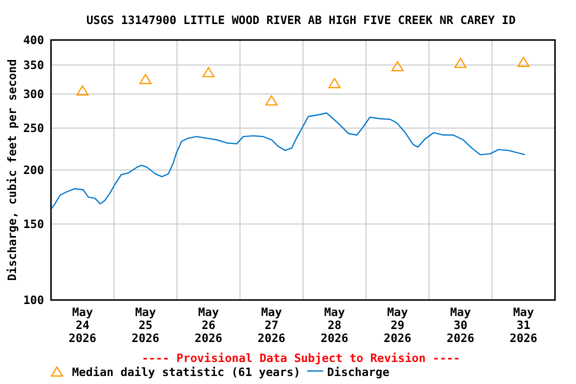 The image size is (576, 384). Describe the element at coordinates (186, 372) in the screenshot. I see `legend-label: Median daily statistic (61 years)` at that location.